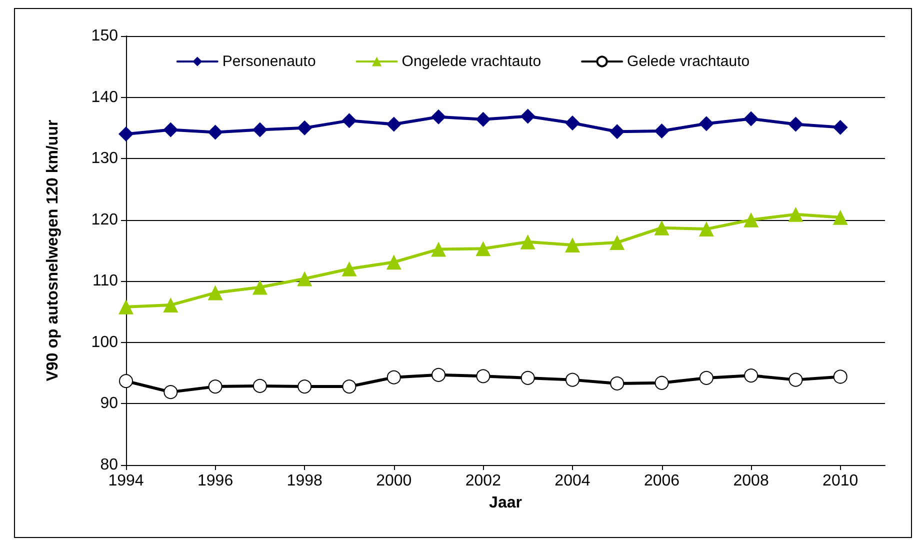 The height and width of the screenshot is (540, 916). What do you see at coordinates (394, 481) in the screenshot?
I see `x-tick-label: 2000` at bounding box center [394, 481].